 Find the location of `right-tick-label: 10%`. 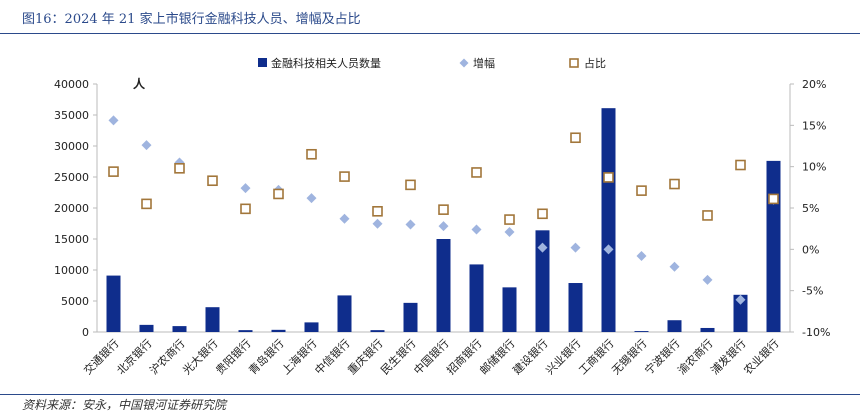

right-tick-label: 10% is located at coordinates (814, 167).